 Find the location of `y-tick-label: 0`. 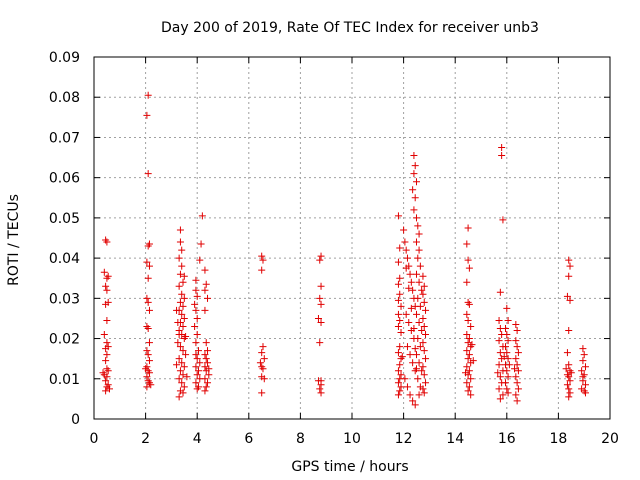

y-tick-label: 0 is located at coordinates (75, 420).